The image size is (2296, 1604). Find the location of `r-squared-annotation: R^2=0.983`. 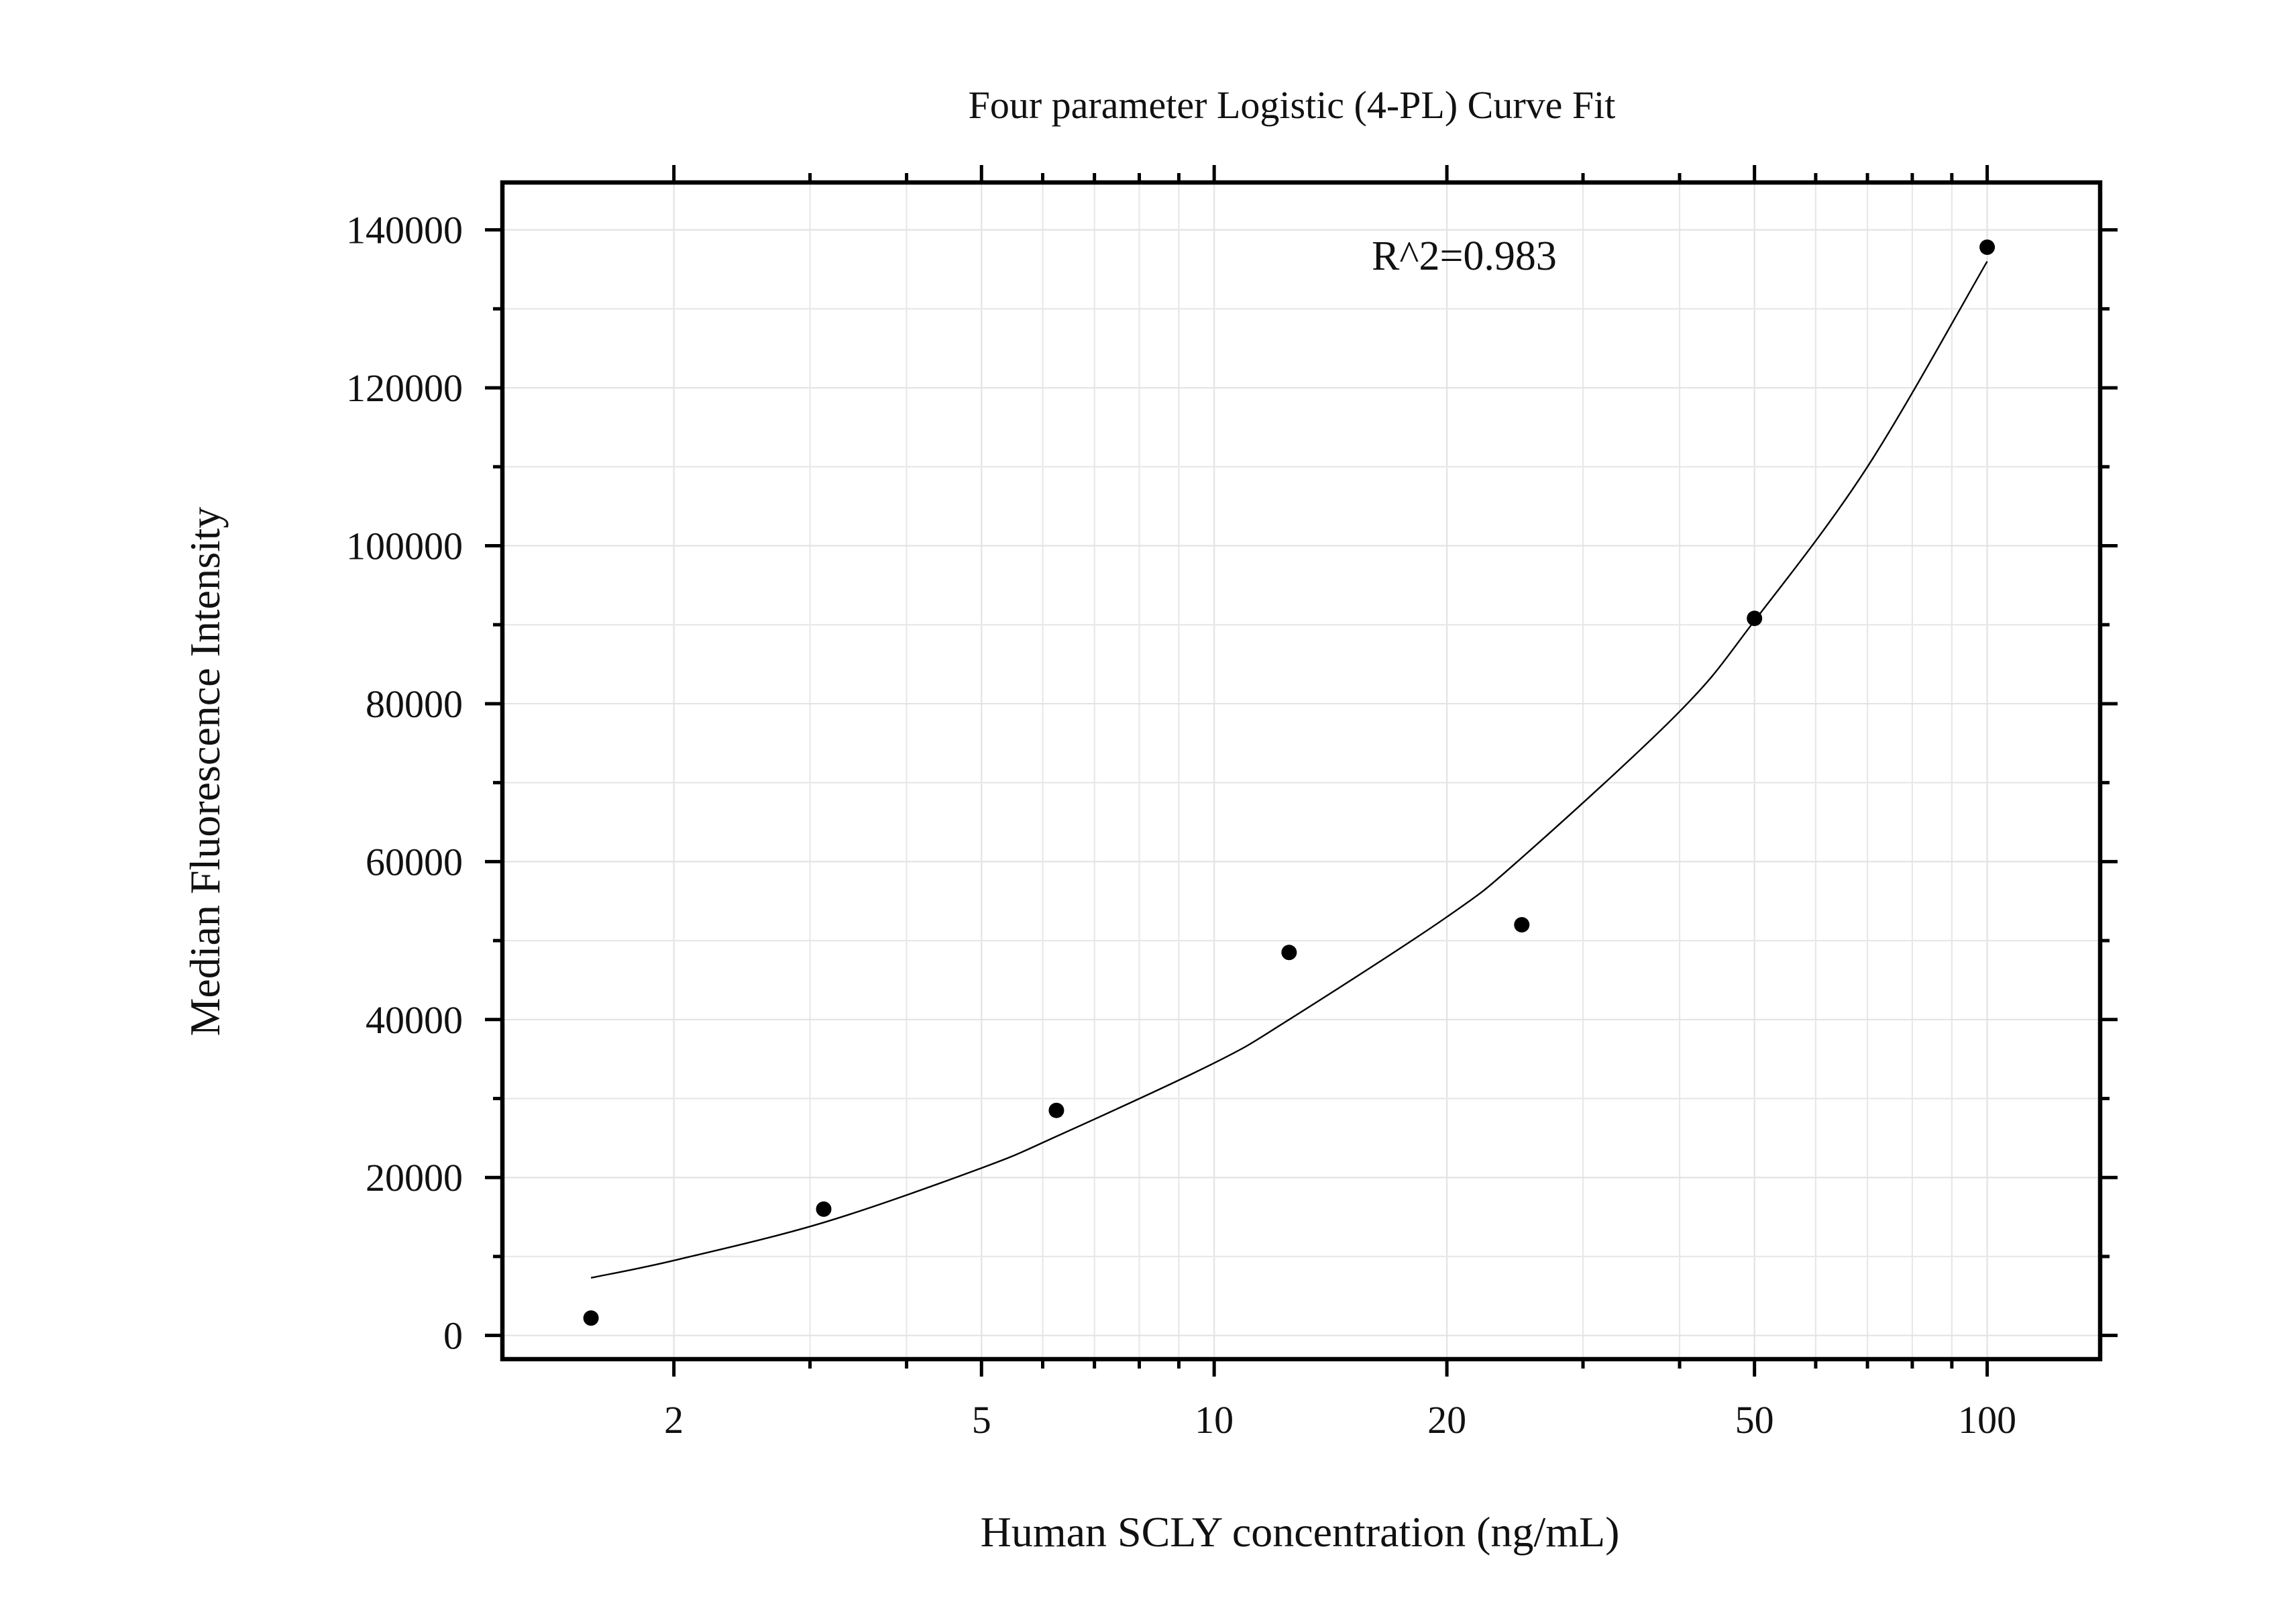

r-squared-annotation: R^2=0.983 is located at coordinates (1464, 256).